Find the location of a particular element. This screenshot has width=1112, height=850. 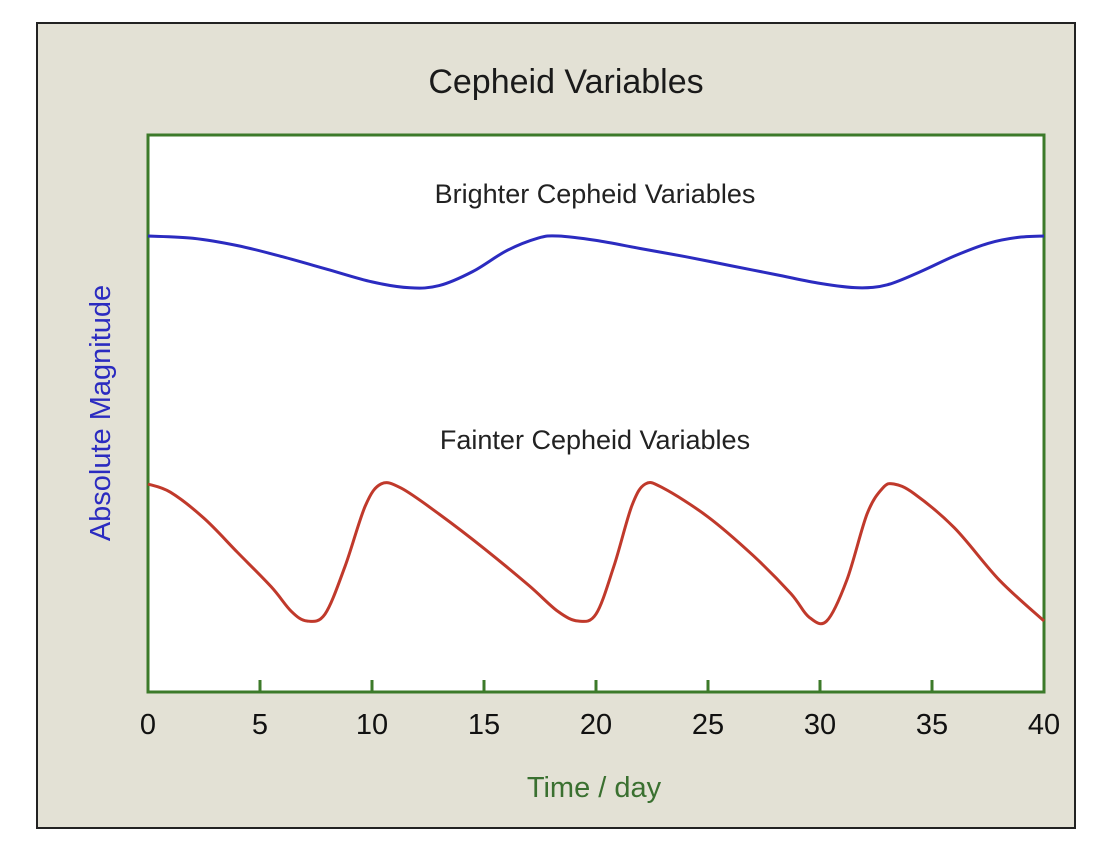

chart-title: Cepheid Variables is located at coordinates (565, 82).